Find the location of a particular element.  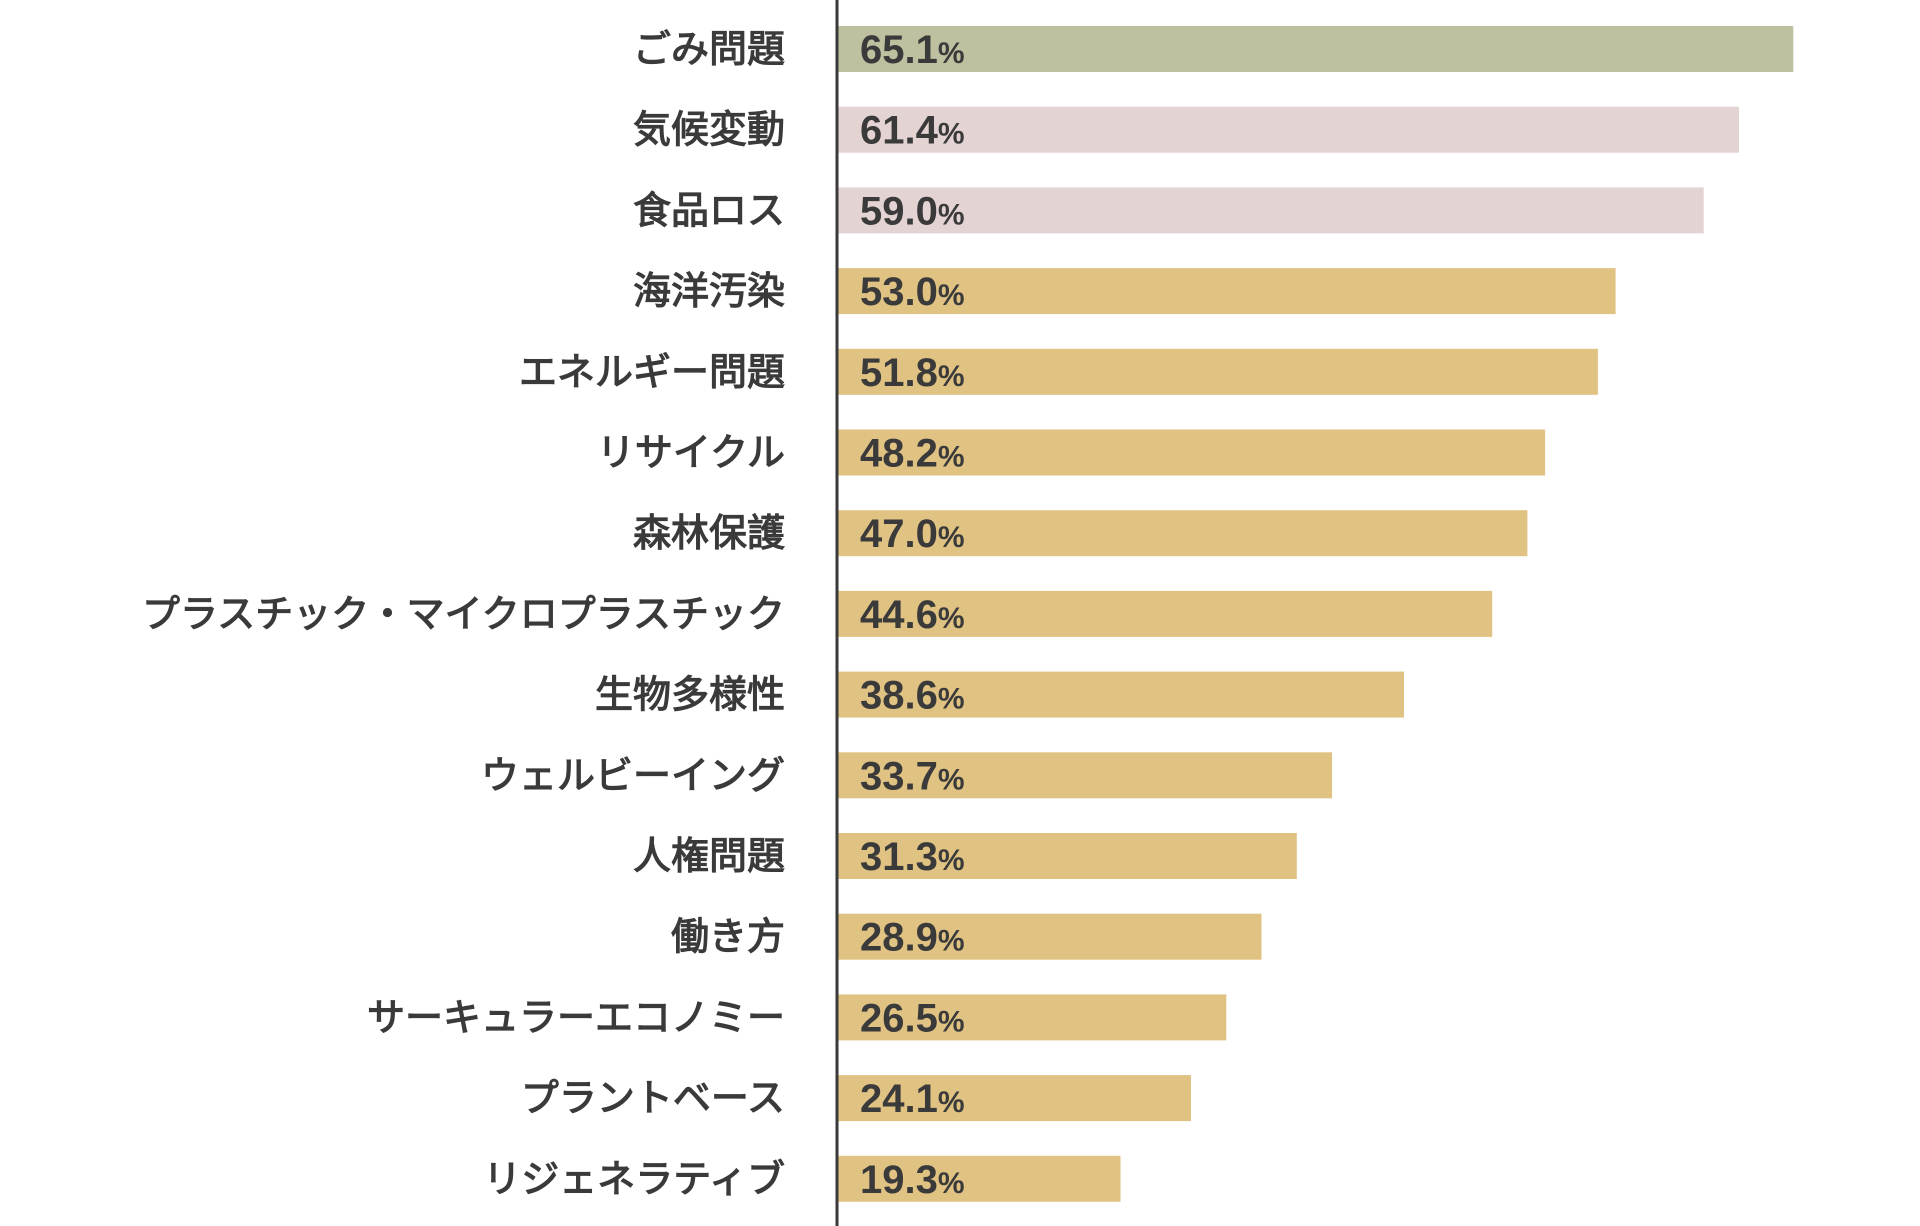

category-label: 気候変動 is located at coordinates (709, 130).